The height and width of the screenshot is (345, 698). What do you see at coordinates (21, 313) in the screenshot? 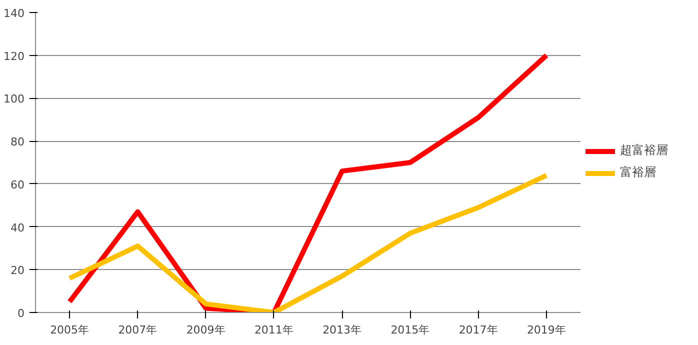
I see `y-tick-label: 0` at bounding box center [21, 313].